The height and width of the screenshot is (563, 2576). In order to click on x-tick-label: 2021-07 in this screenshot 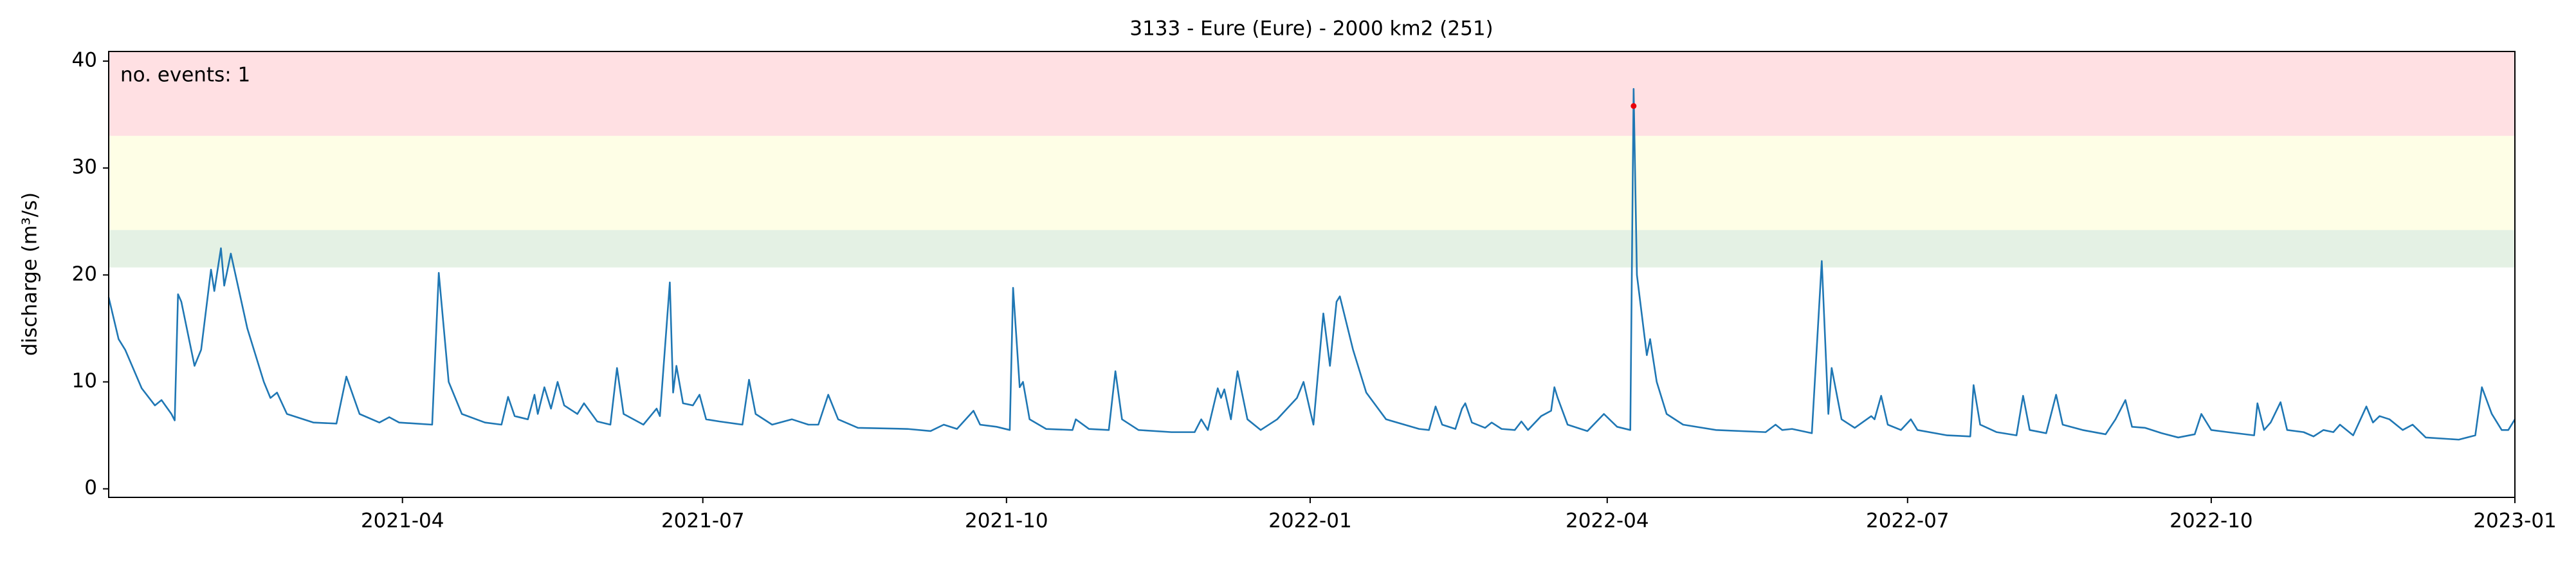, I will do `click(703, 521)`.